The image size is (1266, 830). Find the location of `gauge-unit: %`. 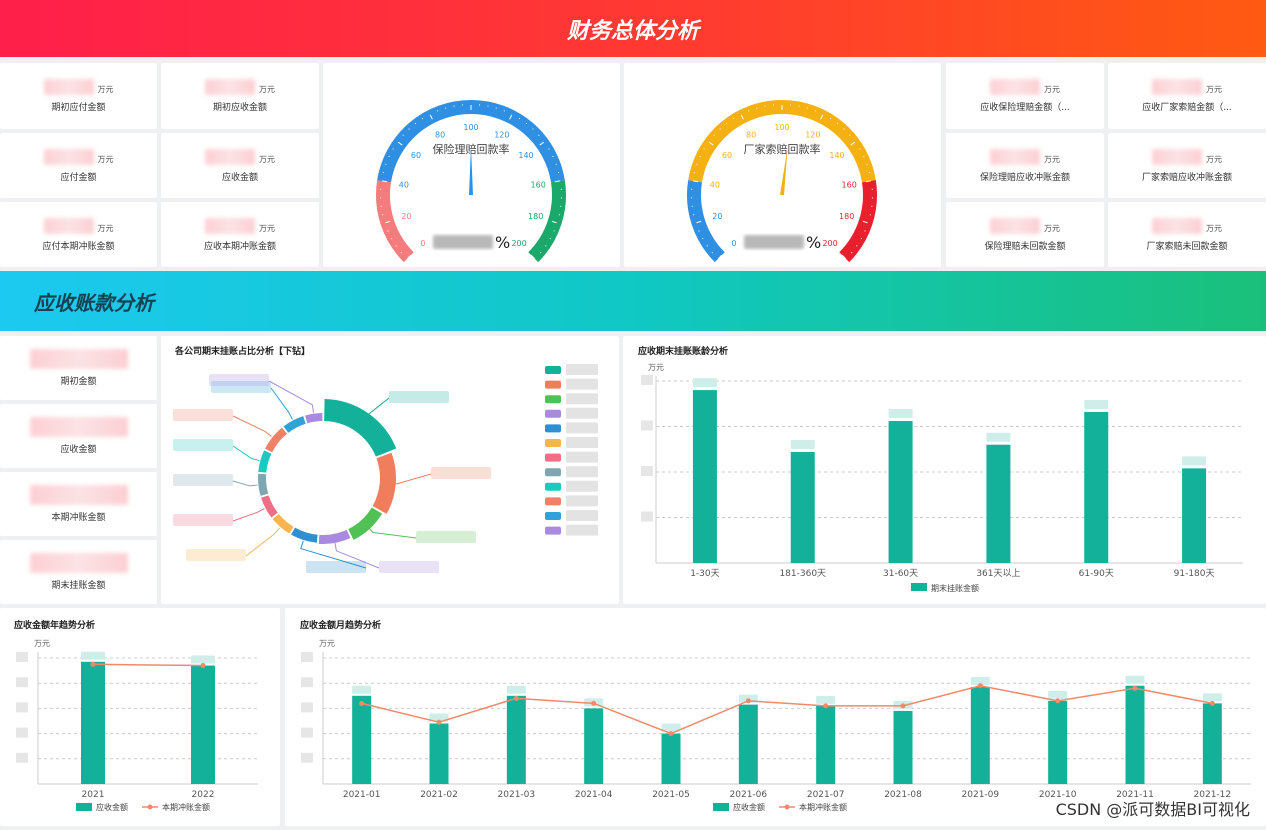

gauge-unit: % is located at coordinates (813, 242).